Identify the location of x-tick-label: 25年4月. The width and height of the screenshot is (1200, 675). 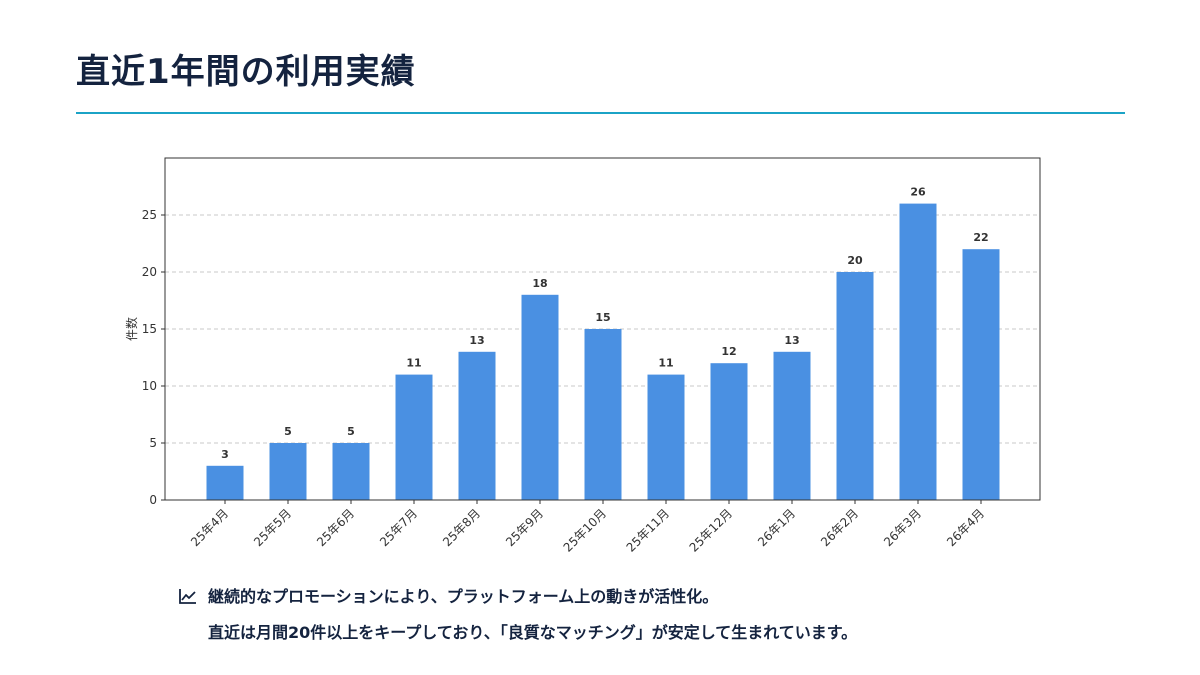
(209, 527).